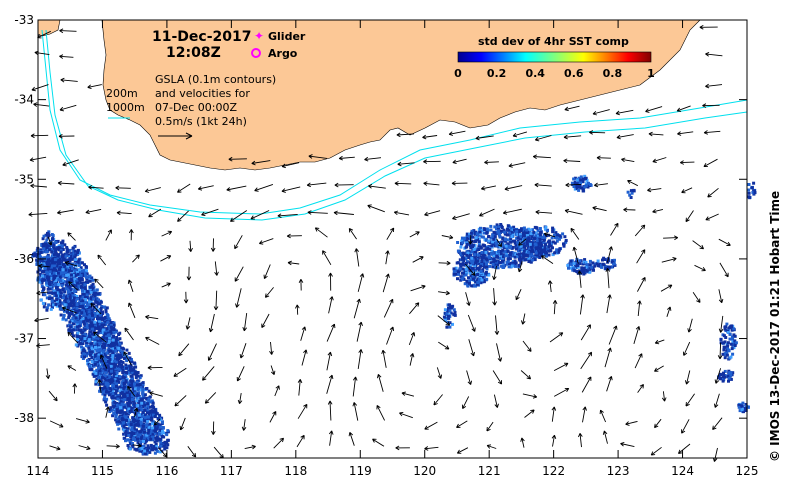 This screenshot has height=492, width=790. What do you see at coordinates (189, 136) in the screenshot?
I see `scale-arrow-head` at bounding box center [189, 136].